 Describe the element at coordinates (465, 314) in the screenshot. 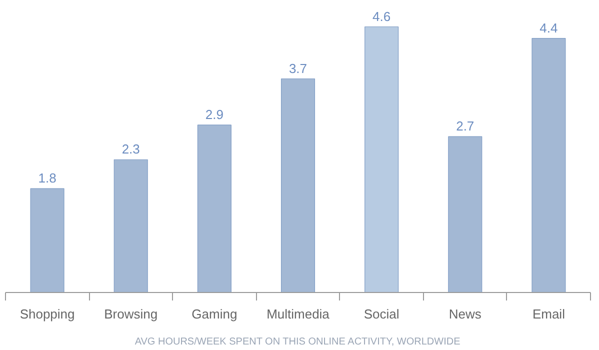

I see `x-tick-label: News` at that location.